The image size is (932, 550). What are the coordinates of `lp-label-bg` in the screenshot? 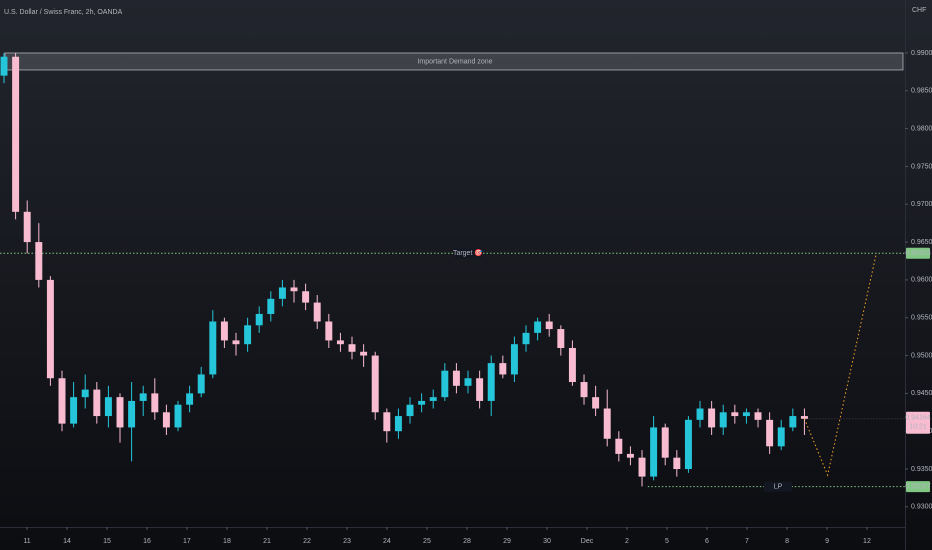 It's located at (778, 486).